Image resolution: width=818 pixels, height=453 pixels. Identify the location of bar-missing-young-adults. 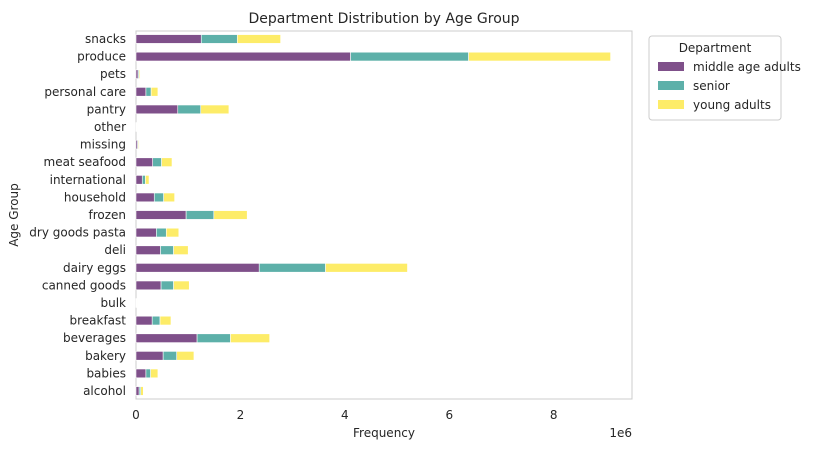
(138, 144).